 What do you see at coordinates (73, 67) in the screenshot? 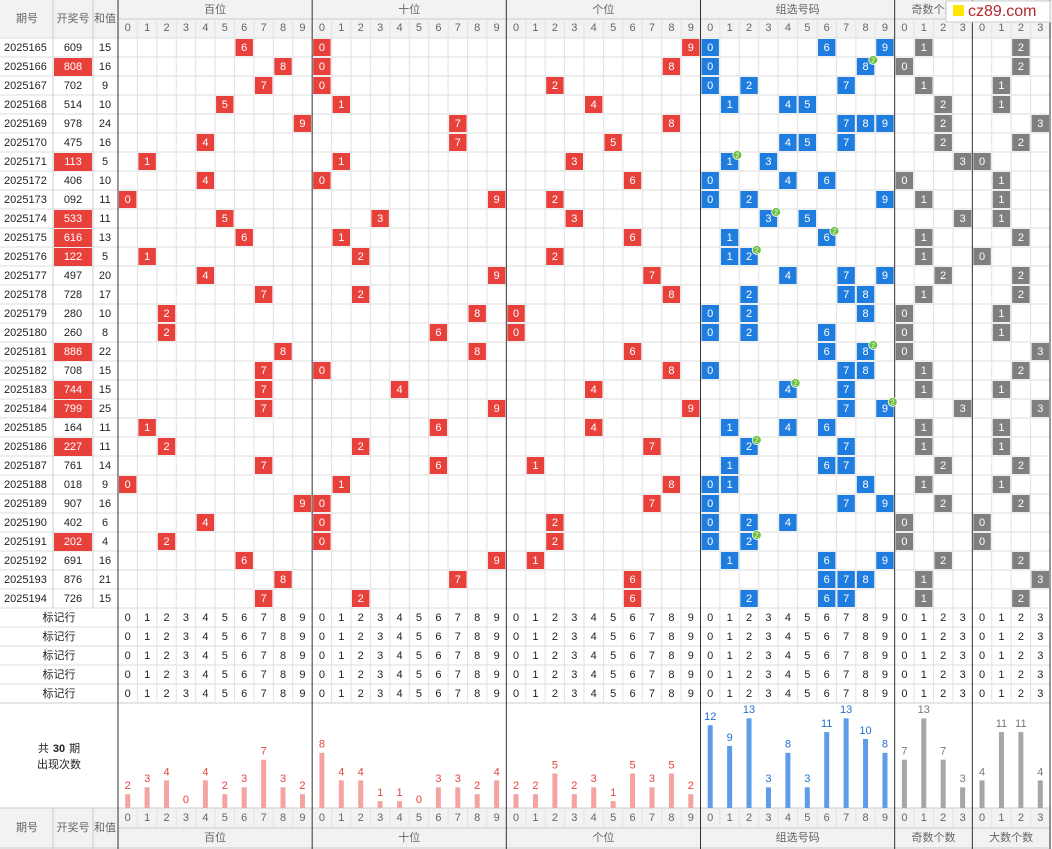
I see `repeat-highlight` at bounding box center [73, 67].